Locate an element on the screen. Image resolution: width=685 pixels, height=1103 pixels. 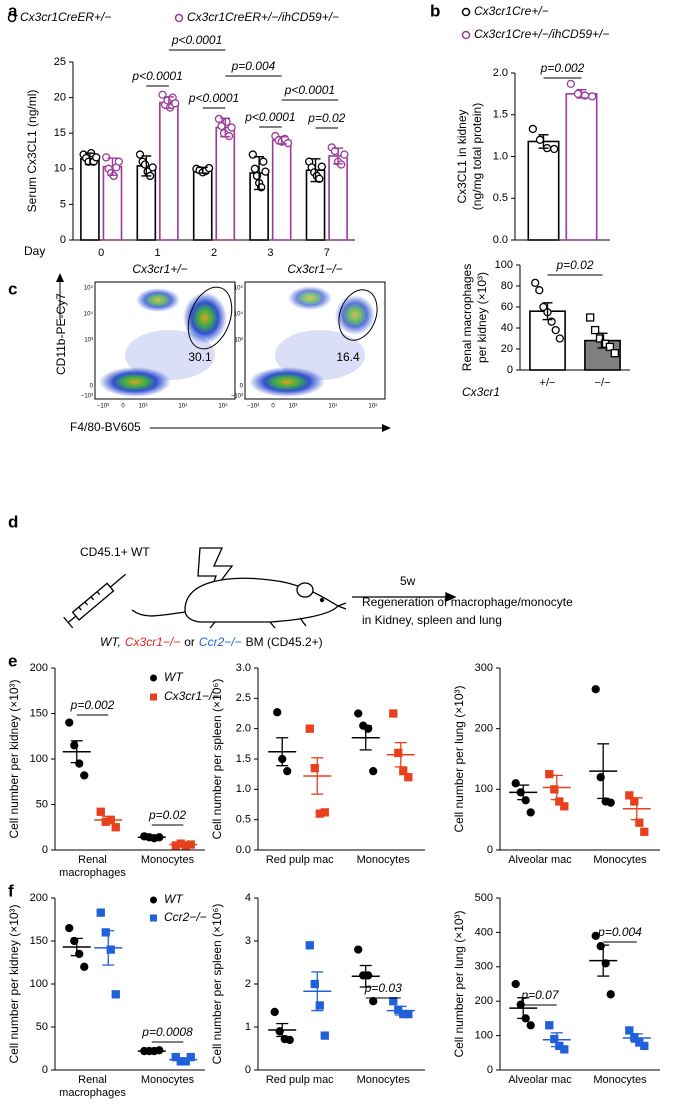
flow-y-tick: 10⁴ is located at coordinates (239, 314).